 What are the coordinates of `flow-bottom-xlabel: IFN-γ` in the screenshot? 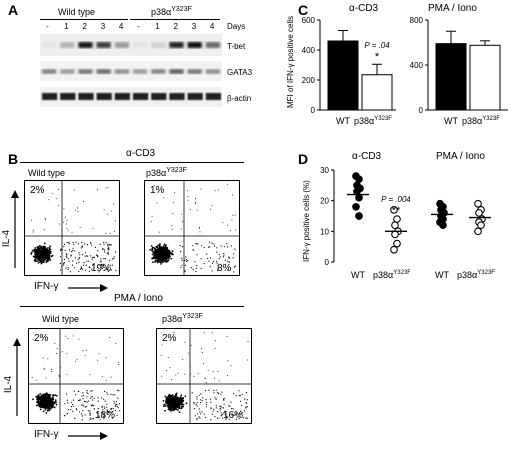 It's located at (46, 434).